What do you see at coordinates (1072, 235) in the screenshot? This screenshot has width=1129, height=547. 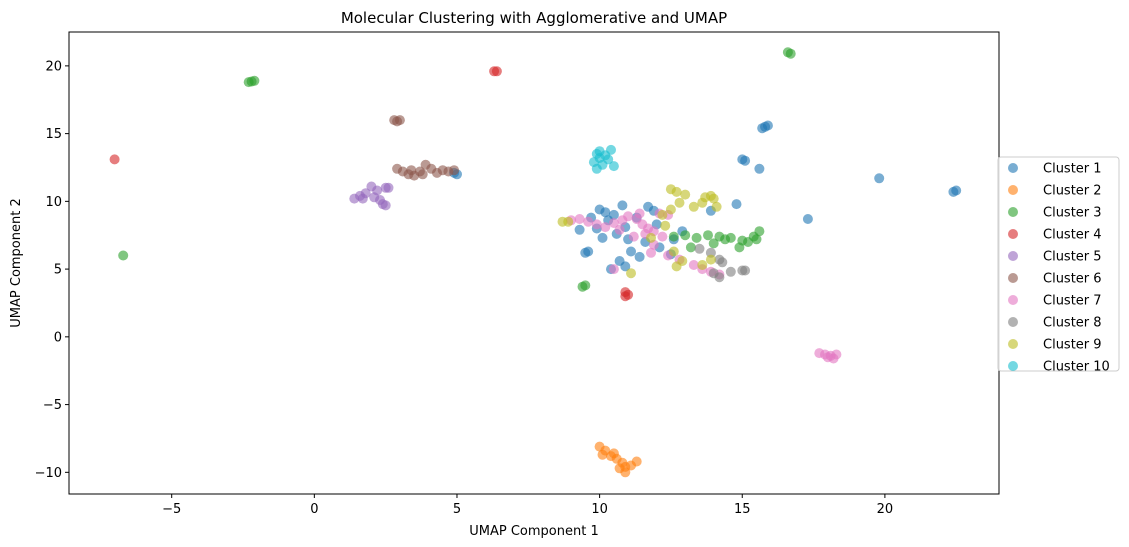 I see `legend-label-cluster-4: Cluster 4` at bounding box center [1072, 235].